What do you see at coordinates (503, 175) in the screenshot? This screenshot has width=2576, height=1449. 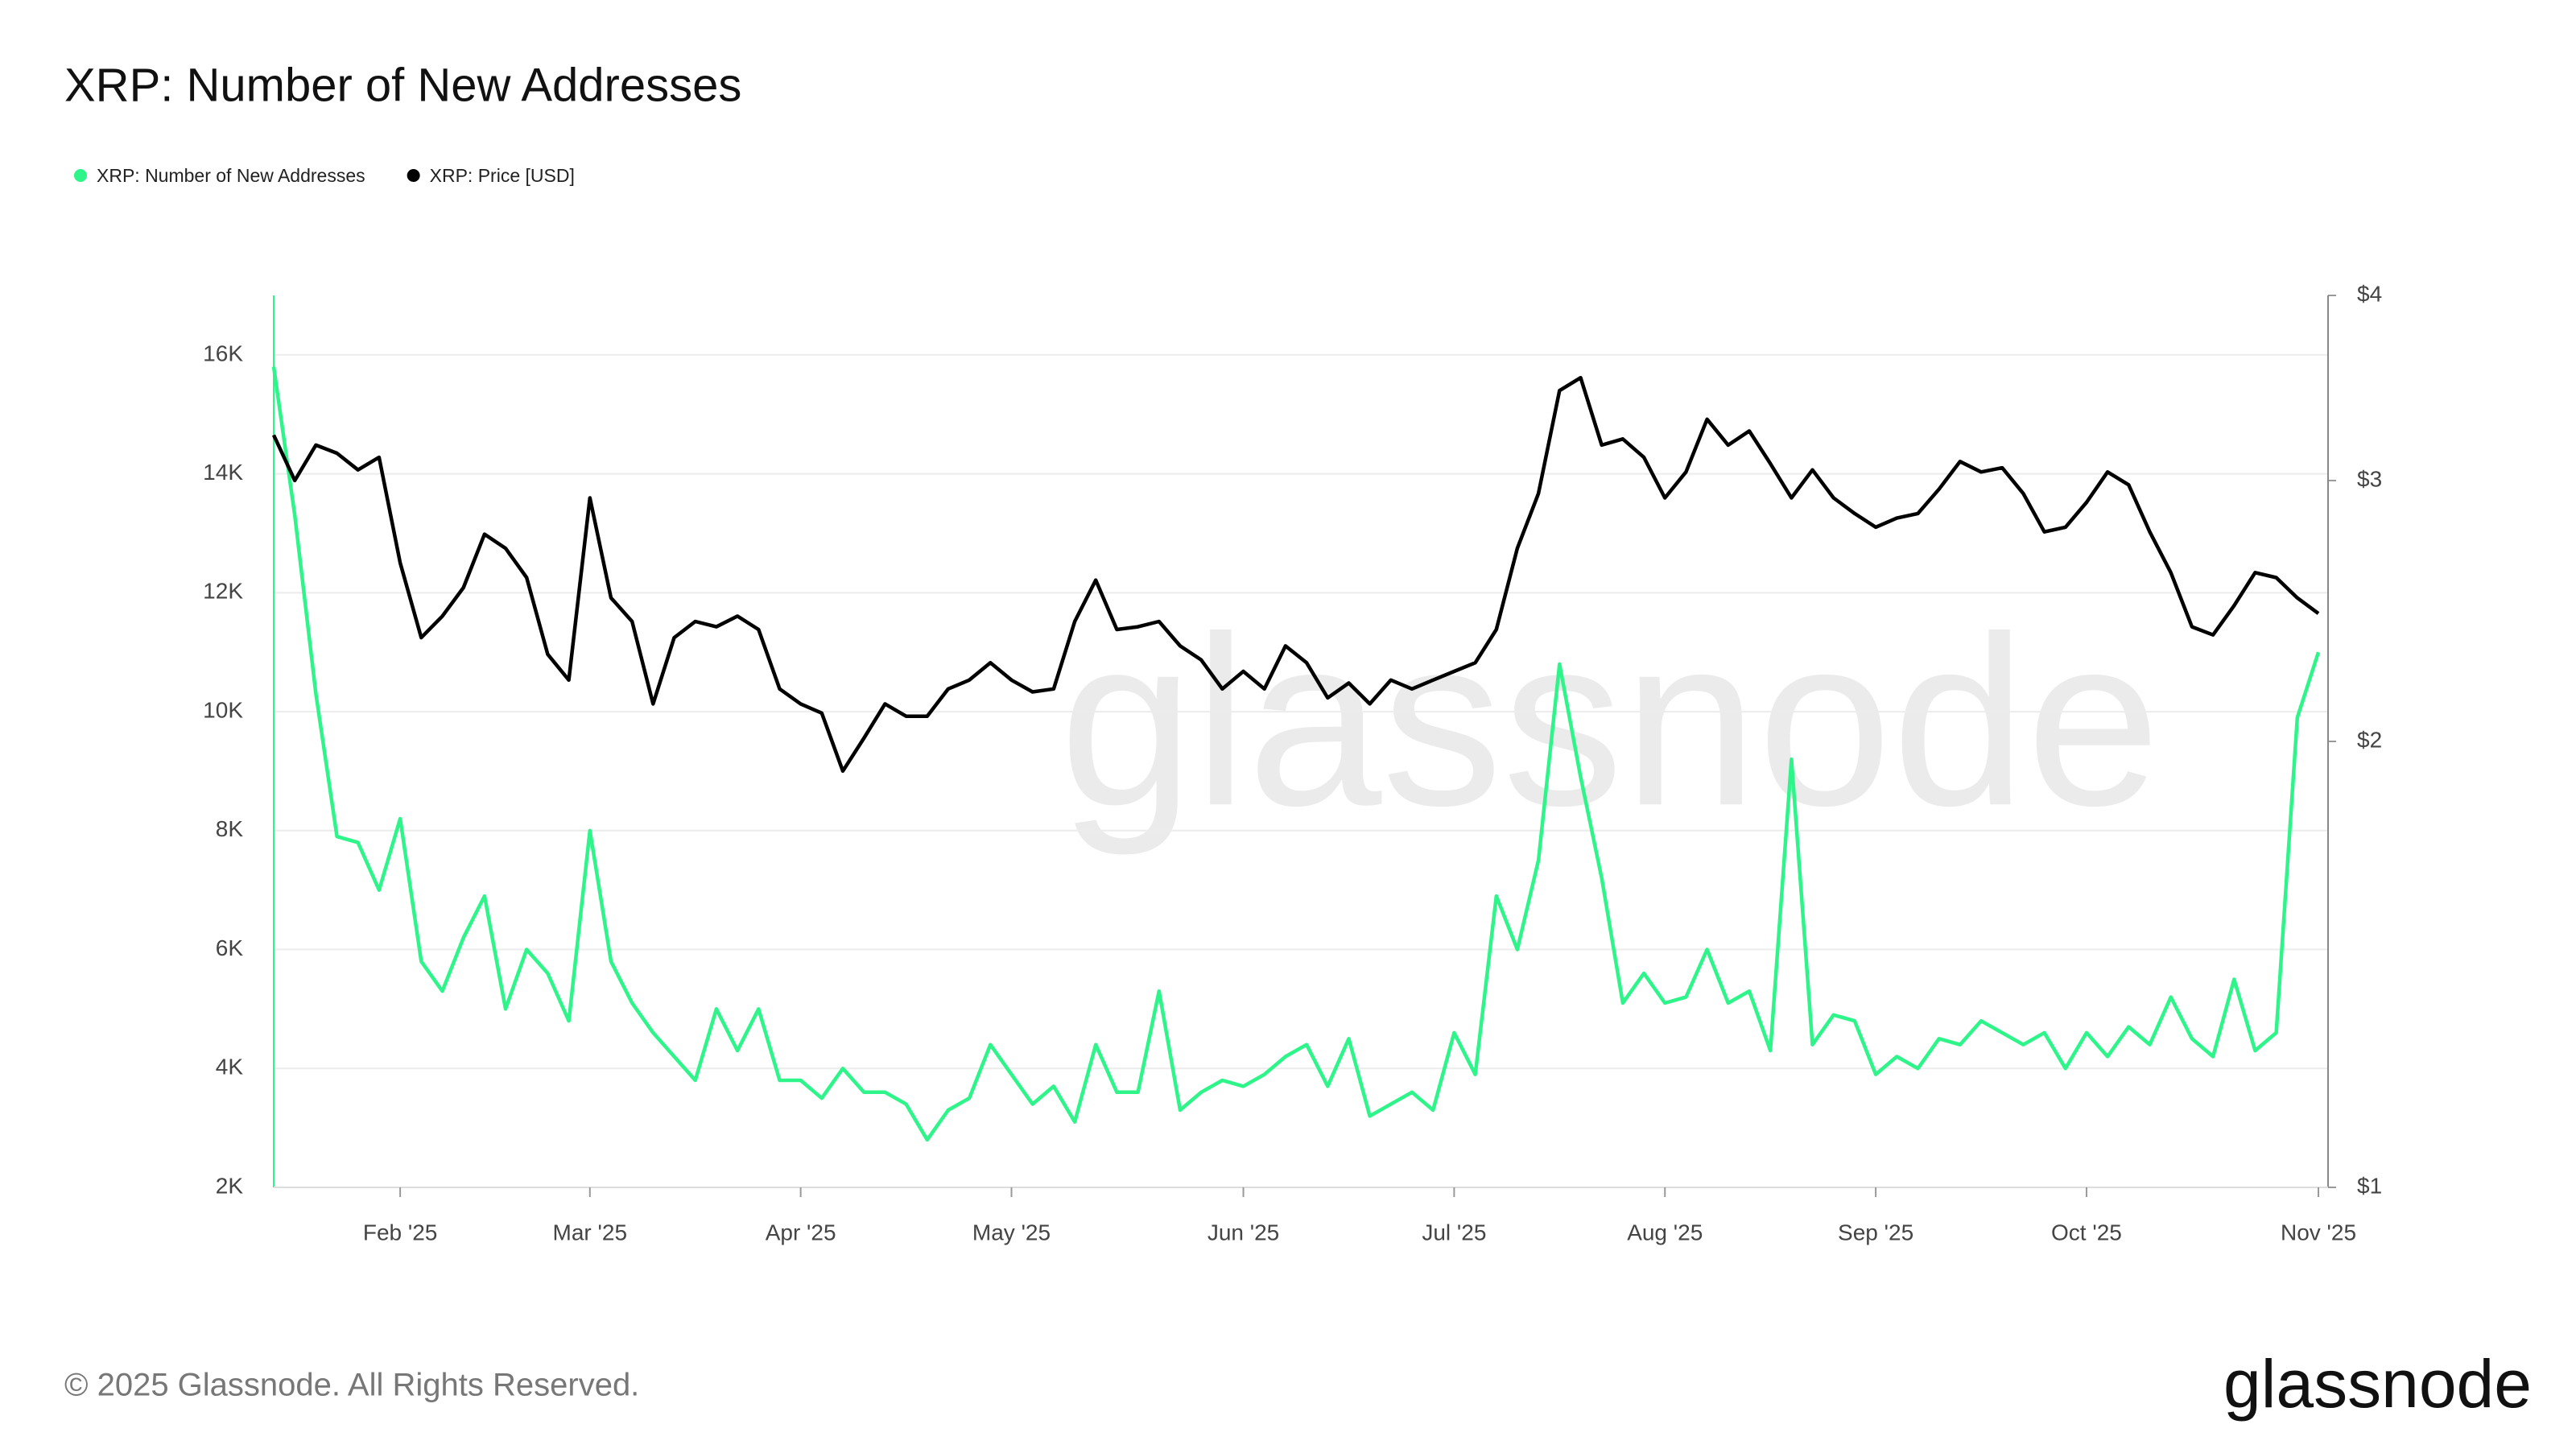 I see `legend-label: XRP: Price [USD]` at bounding box center [503, 175].